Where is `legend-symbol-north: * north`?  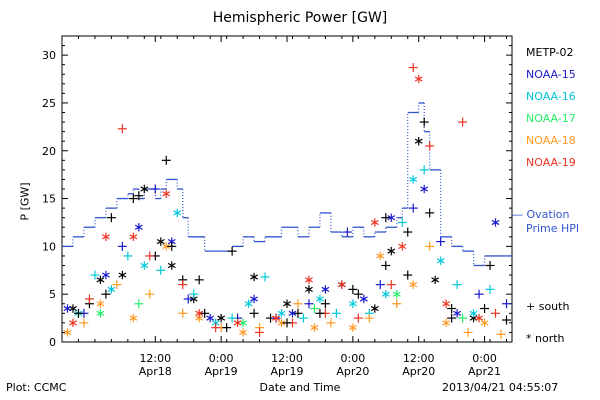 legend-symbol-north: * north is located at coordinates (545, 338).